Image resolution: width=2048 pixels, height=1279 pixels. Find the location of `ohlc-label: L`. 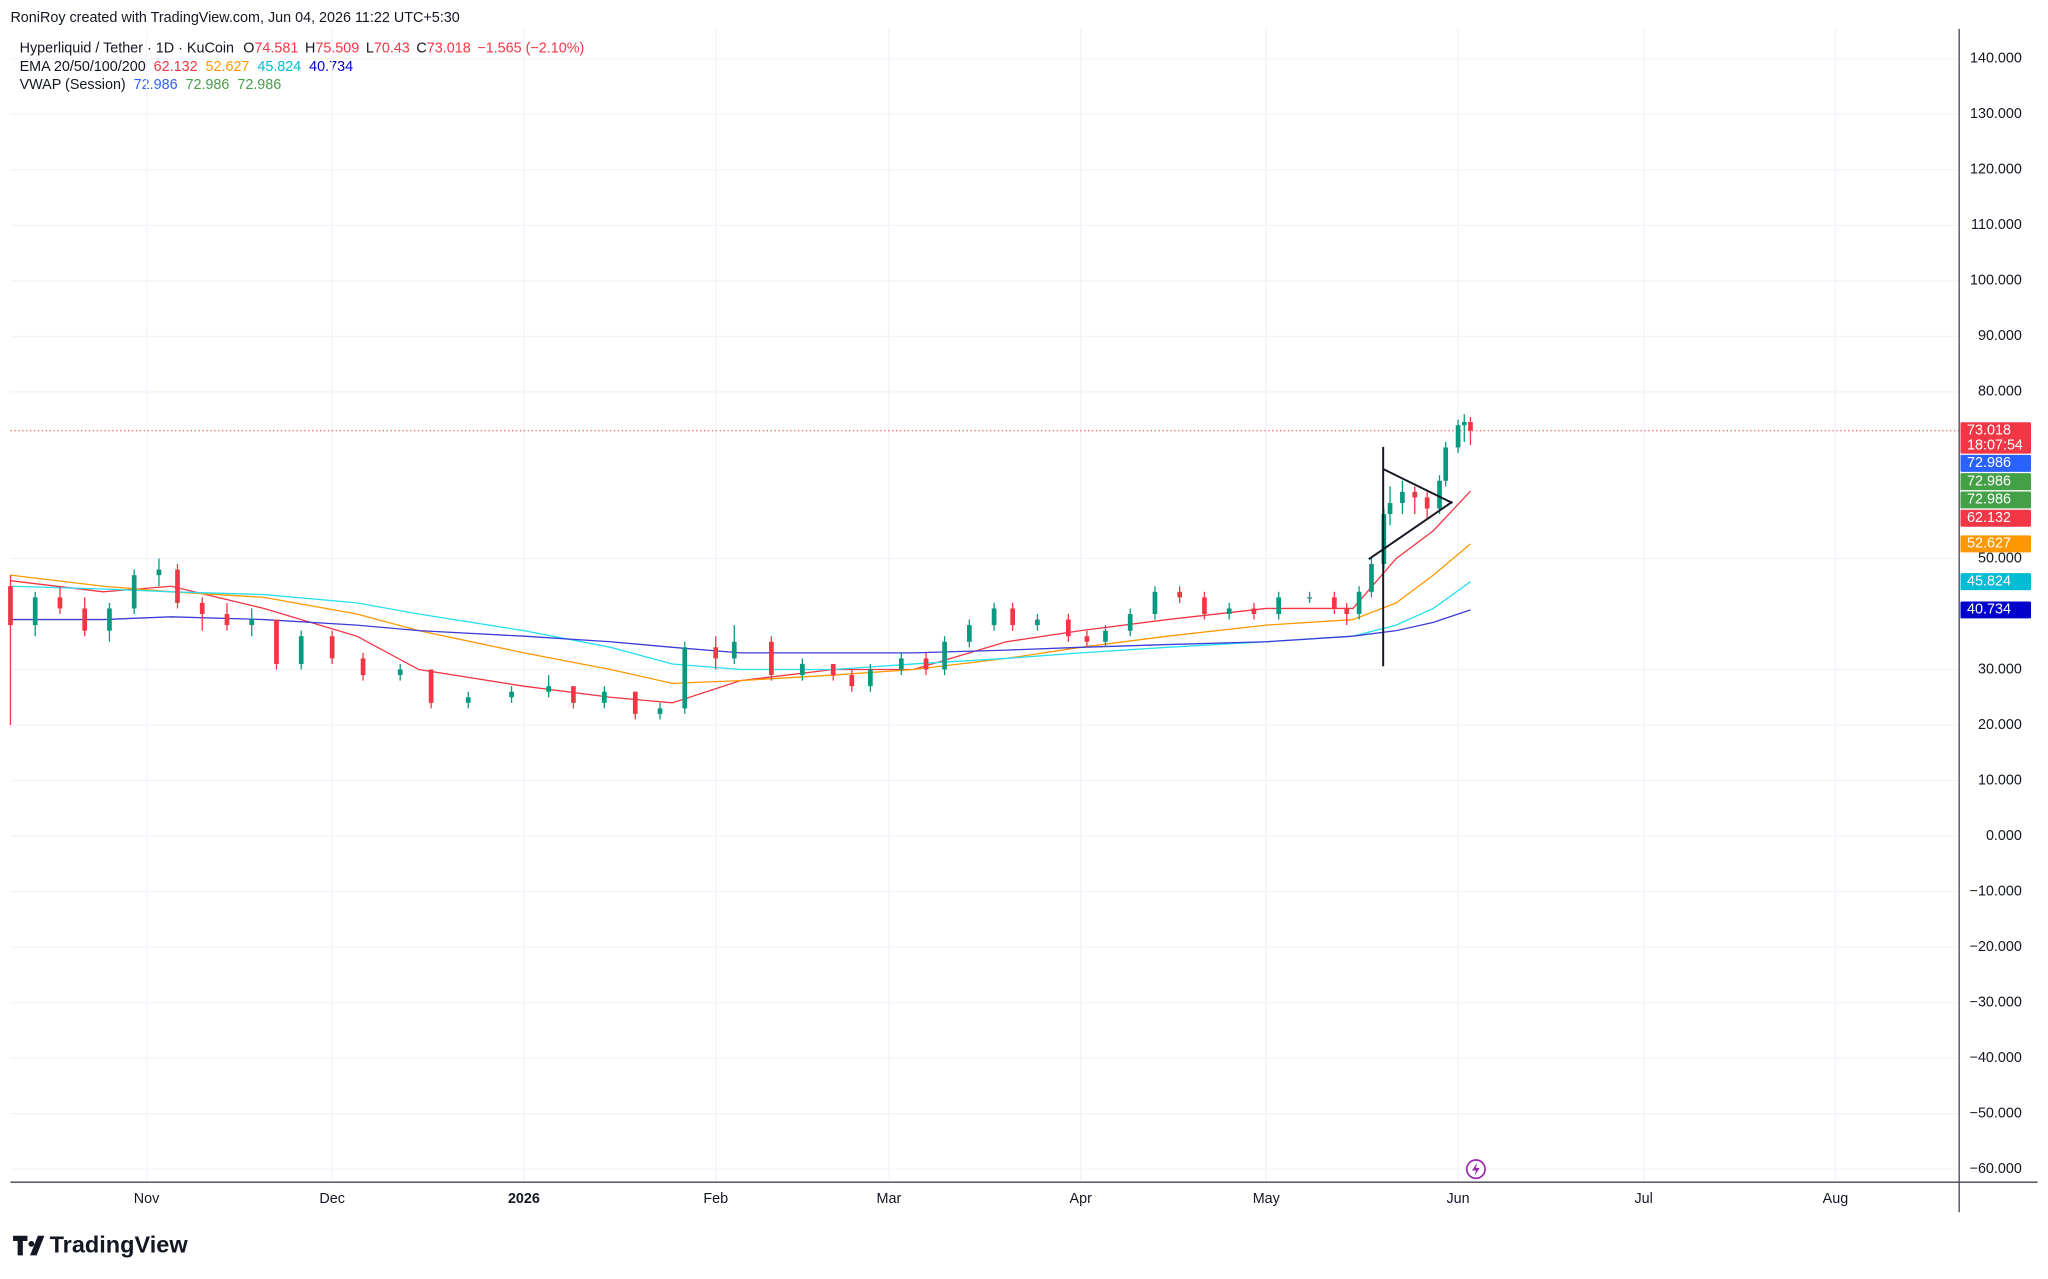

ohlc-label: L is located at coordinates (370, 48).